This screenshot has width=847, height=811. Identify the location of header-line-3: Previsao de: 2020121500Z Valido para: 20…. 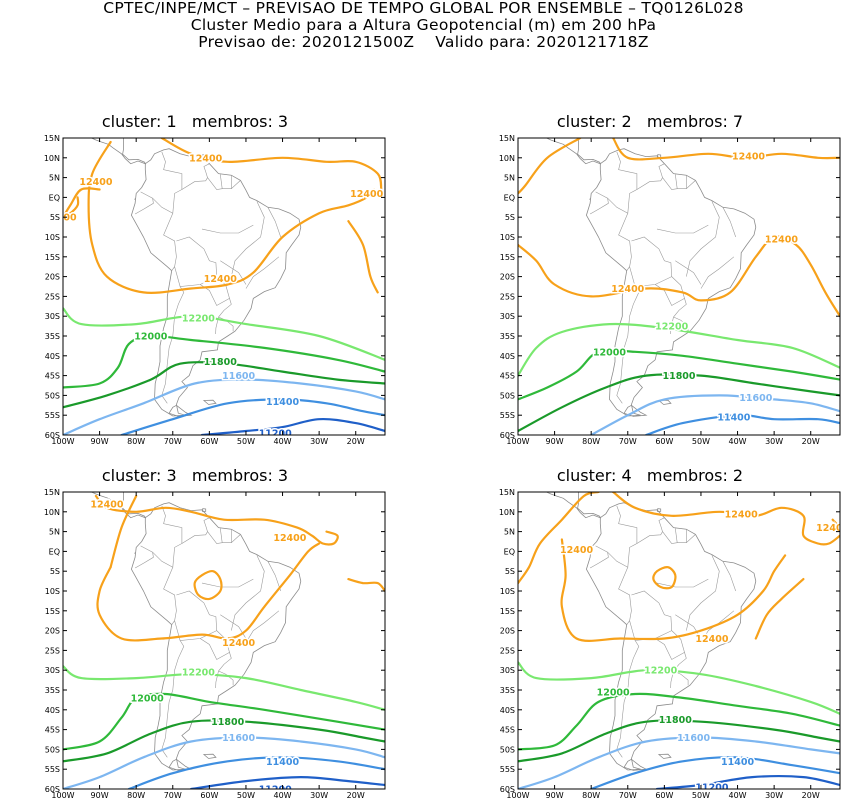
(423, 42).